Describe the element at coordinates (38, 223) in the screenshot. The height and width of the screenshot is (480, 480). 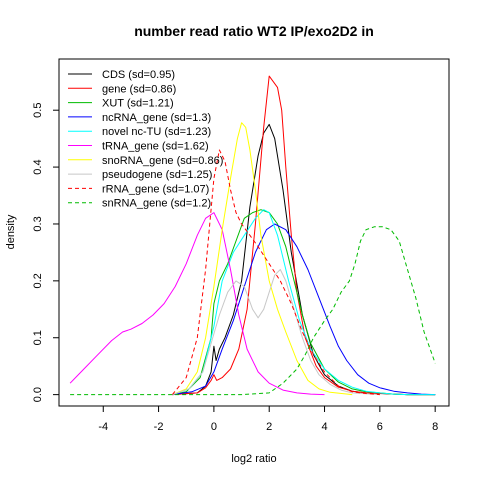
I see `y-tick-label: 0.3` at that location.